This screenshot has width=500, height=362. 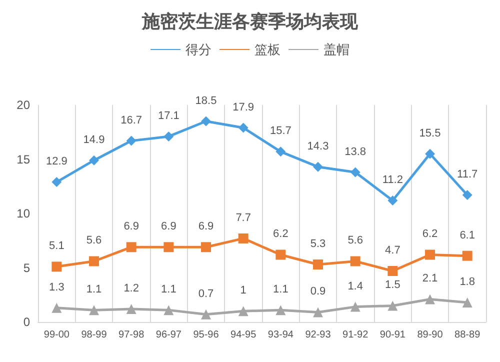 I want to click on chart-title: 施密茨生涯各赛季场均表现, so click(x=250, y=22).